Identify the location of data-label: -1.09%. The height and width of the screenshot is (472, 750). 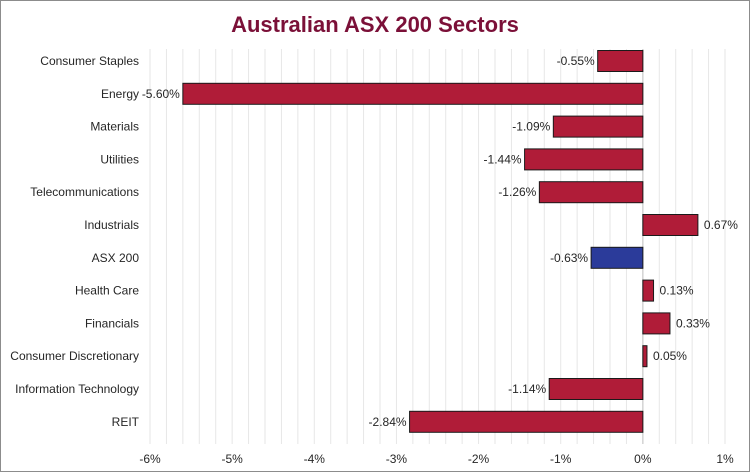
(531, 127).